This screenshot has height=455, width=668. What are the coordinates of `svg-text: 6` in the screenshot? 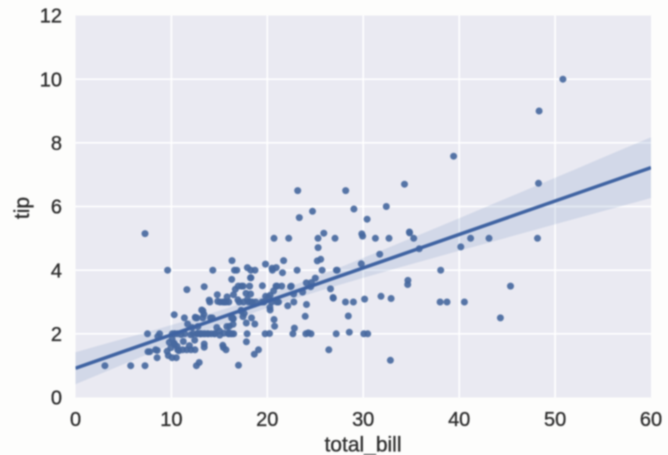 It's located at (56, 208).